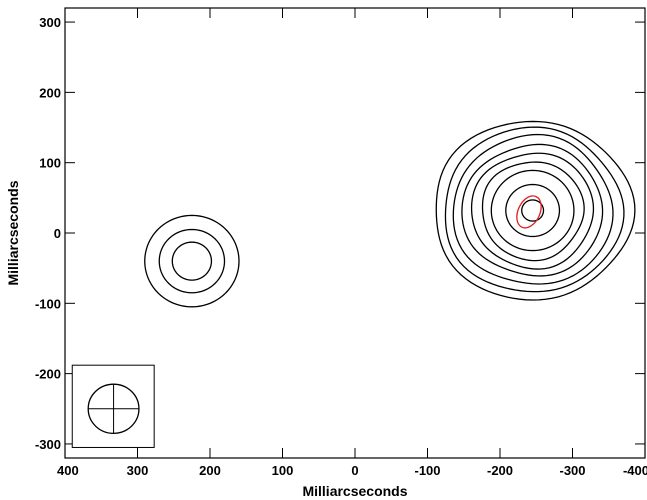  What do you see at coordinates (50, 22) in the screenshot?
I see `y-tick-label: 300` at bounding box center [50, 22].